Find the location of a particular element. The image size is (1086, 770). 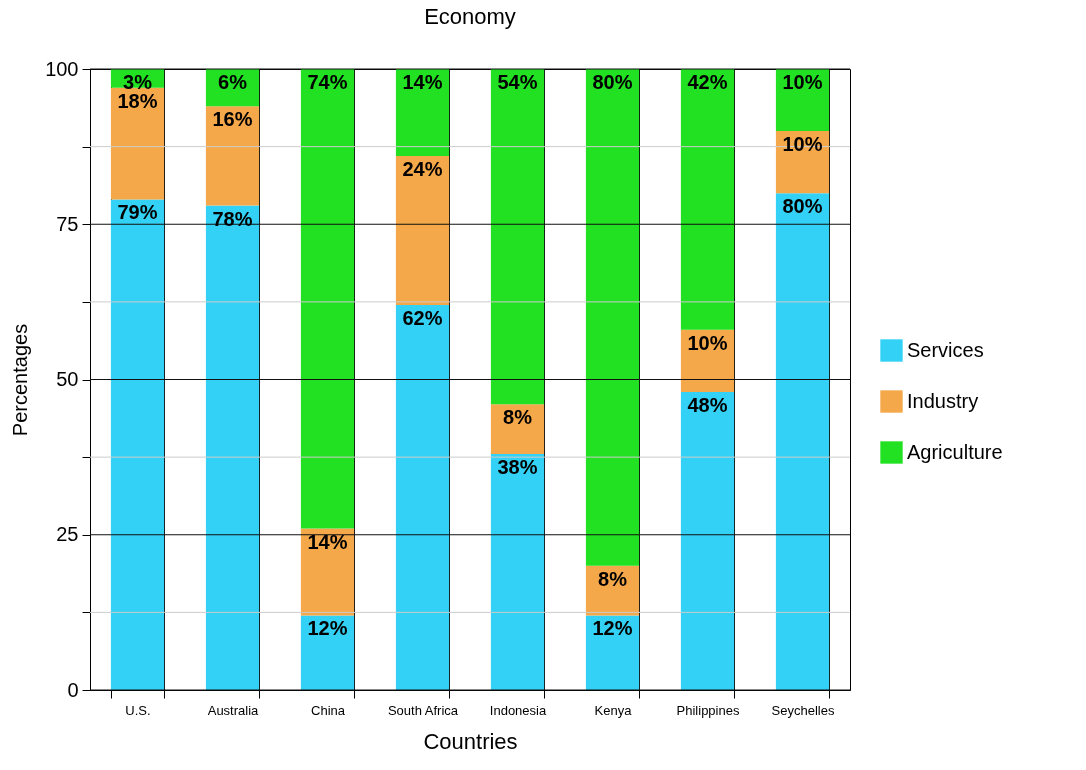

legend-label: Services is located at coordinates (945, 349).